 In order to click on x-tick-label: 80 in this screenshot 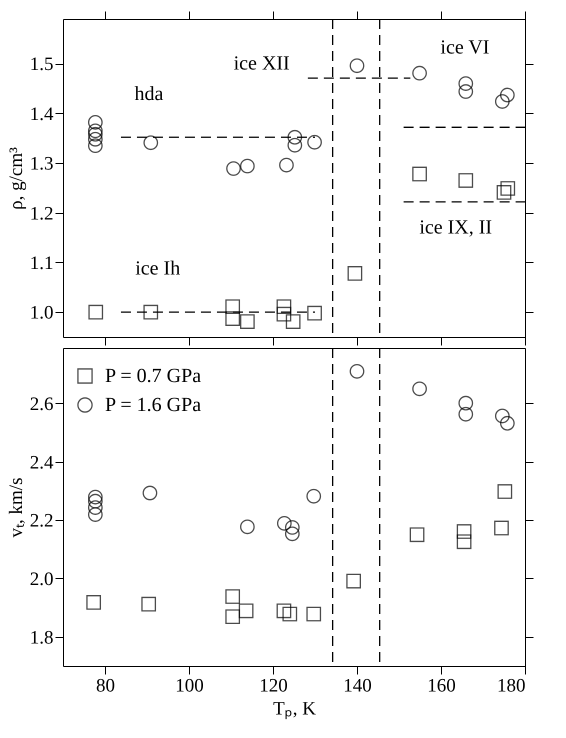, I will do `click(105, 686)`.